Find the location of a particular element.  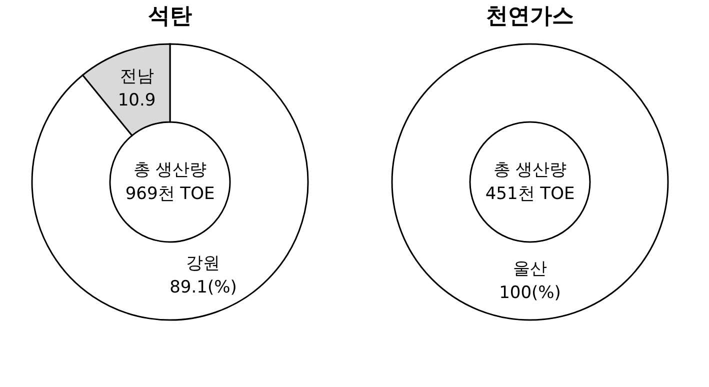

chart-title: 천연가스 is located at coordinates (530, 16).